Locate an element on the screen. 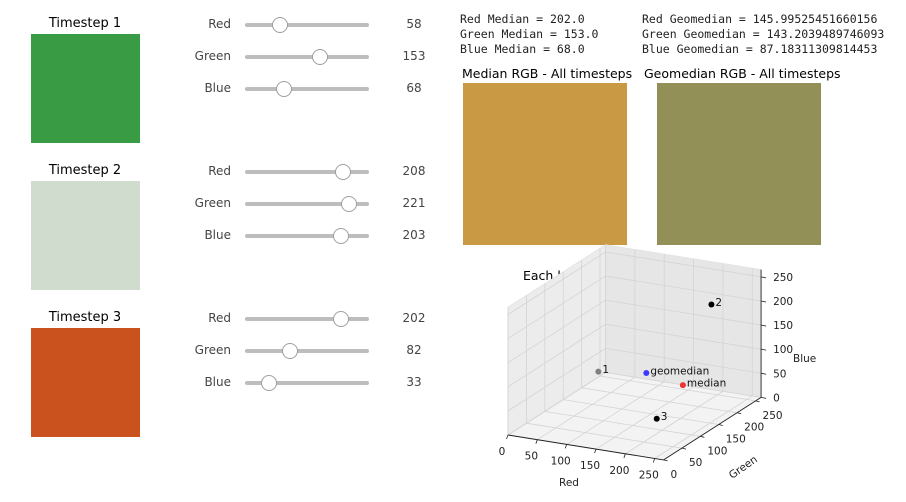 This screenshot has height=502, width=906. blue-geomedian-text: Blue Geomedian = 87.18311309814453 is located at coordinates (760, 49).